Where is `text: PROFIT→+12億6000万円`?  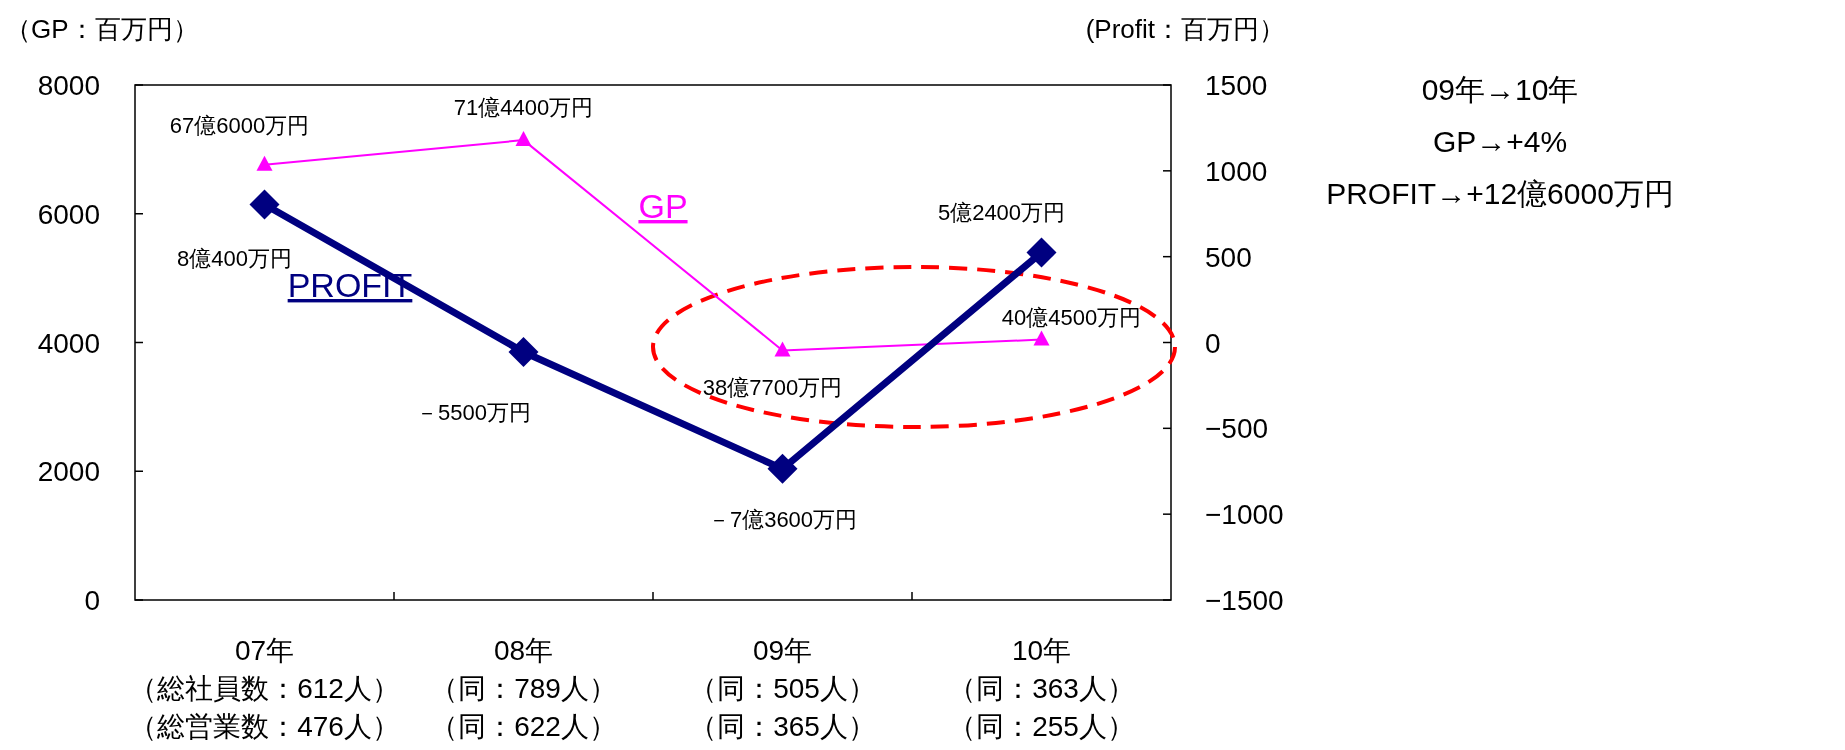
text: PROFIT→+12億6000万円 is located at coordinates (1500, 193).